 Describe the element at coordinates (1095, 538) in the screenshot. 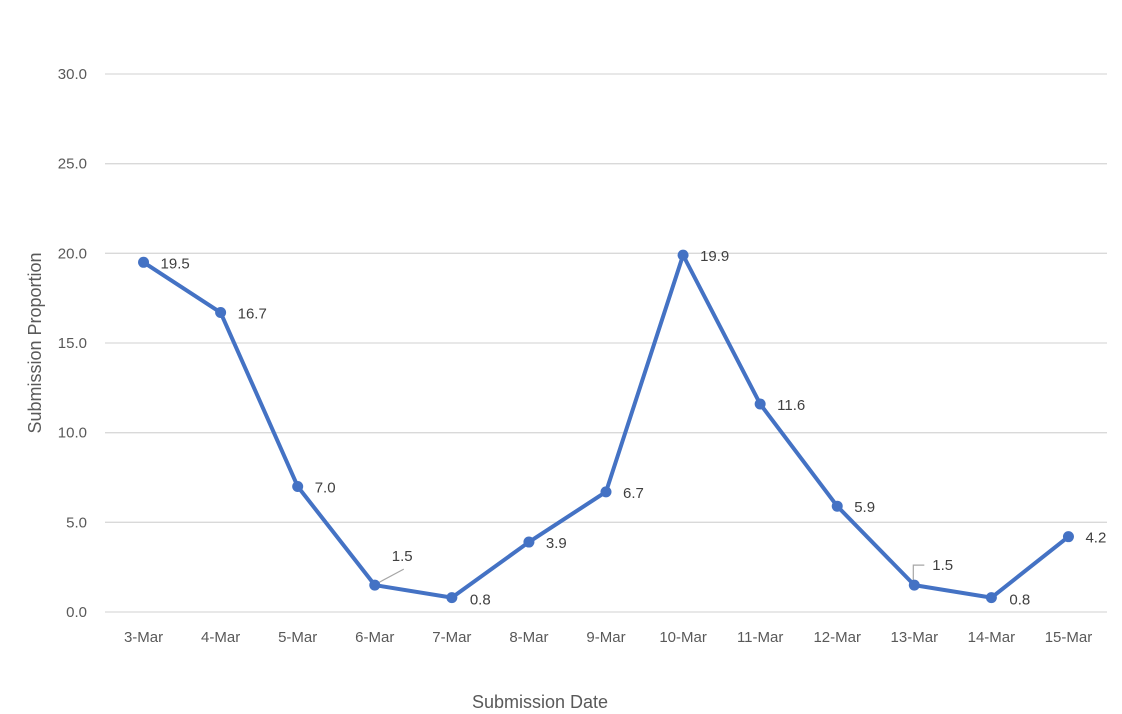

I see `data-label: 4.2` at that location.